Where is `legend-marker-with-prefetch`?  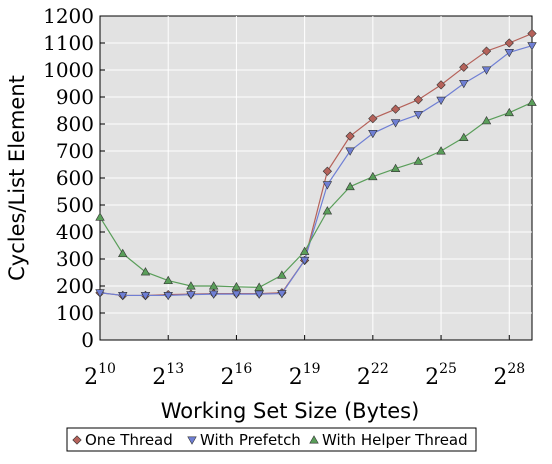 legend-marker-with-prefetch is located at coordinates (192, 440).